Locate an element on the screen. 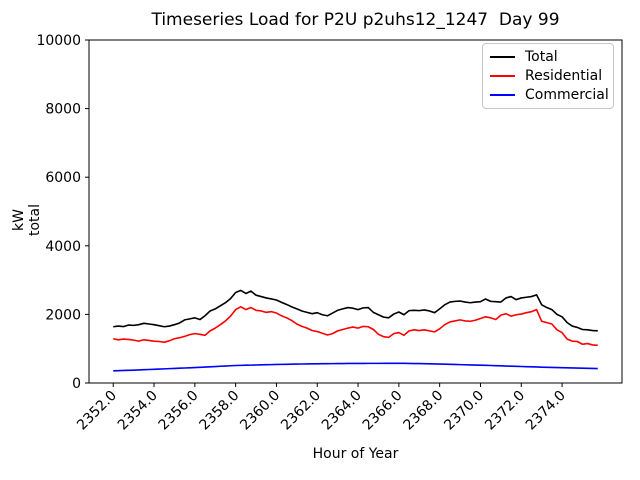  x-tick-label: 2360.0 is located at coordinates (260, 411).